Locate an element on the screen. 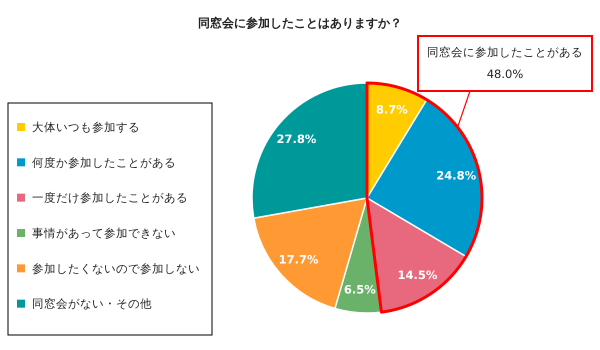  data-label: 17.7% is located at coordinates (298, 259).